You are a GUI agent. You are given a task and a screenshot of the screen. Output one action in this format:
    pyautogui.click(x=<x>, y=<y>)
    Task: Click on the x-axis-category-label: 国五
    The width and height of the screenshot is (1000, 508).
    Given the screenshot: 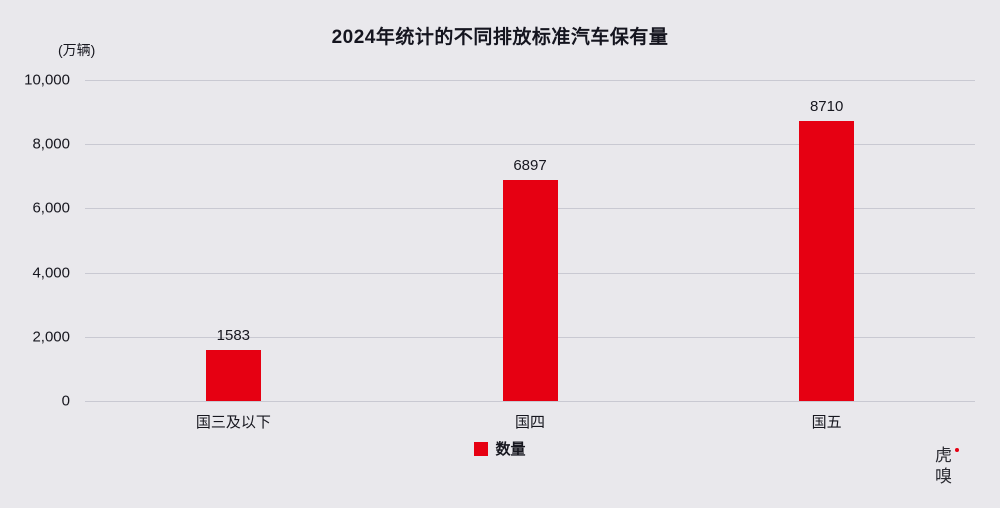 What is the action you would take?
    pyautogui.click(x=826, y=422)
    